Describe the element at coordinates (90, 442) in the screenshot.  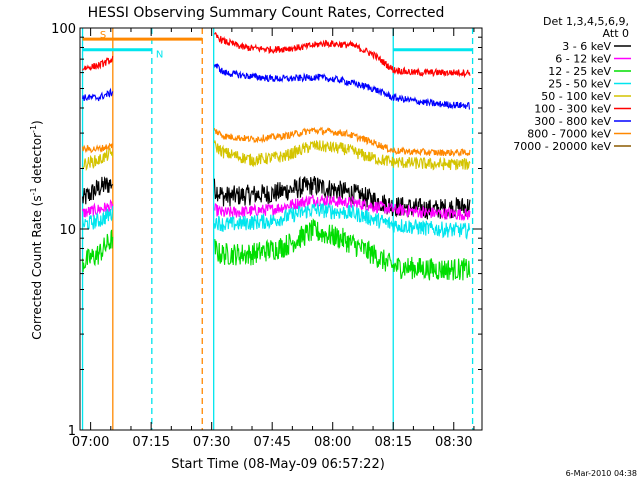
I see `x-tick-label: 07:00` at that location.